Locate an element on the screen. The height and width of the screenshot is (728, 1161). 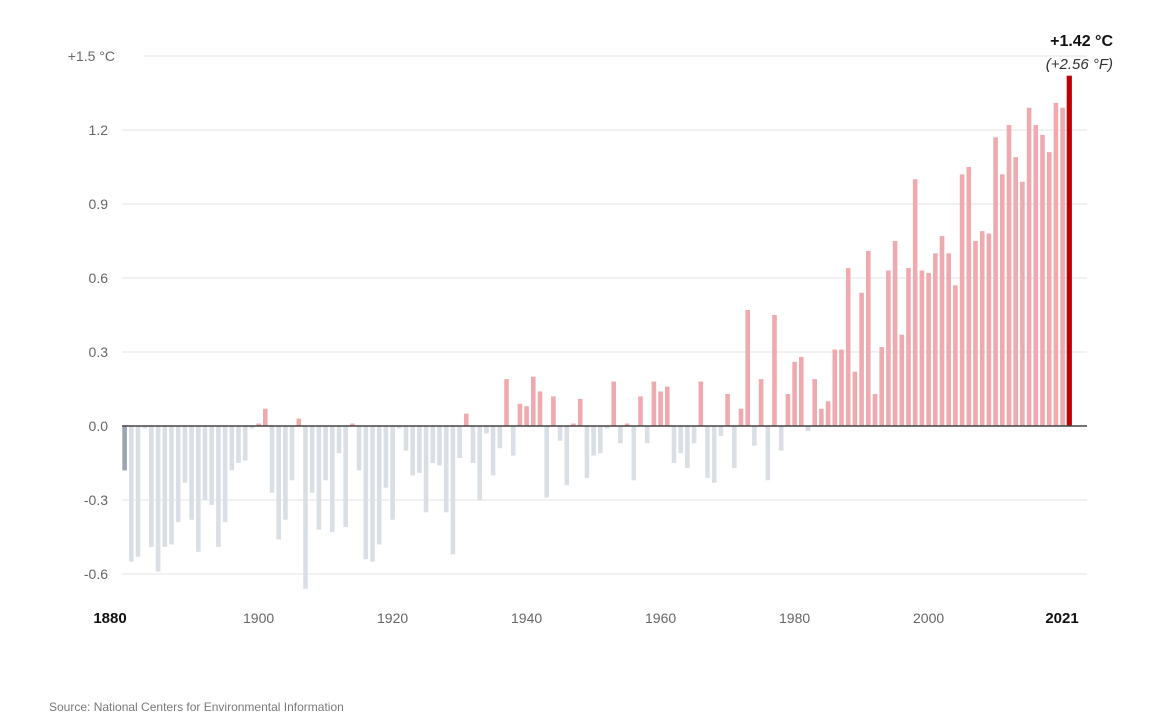
bar-1941 is located at coordinates (533, 401).